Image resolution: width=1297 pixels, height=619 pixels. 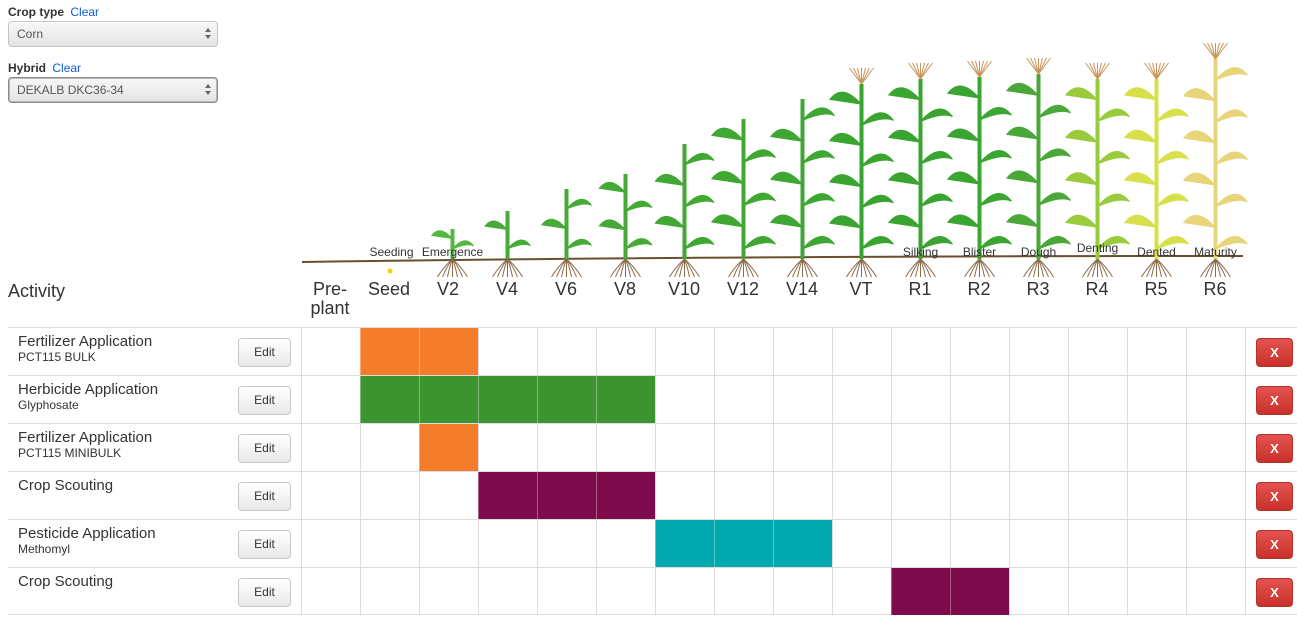 I want to click on activity-name: Herbicide Application, so click(x=88, y=389).